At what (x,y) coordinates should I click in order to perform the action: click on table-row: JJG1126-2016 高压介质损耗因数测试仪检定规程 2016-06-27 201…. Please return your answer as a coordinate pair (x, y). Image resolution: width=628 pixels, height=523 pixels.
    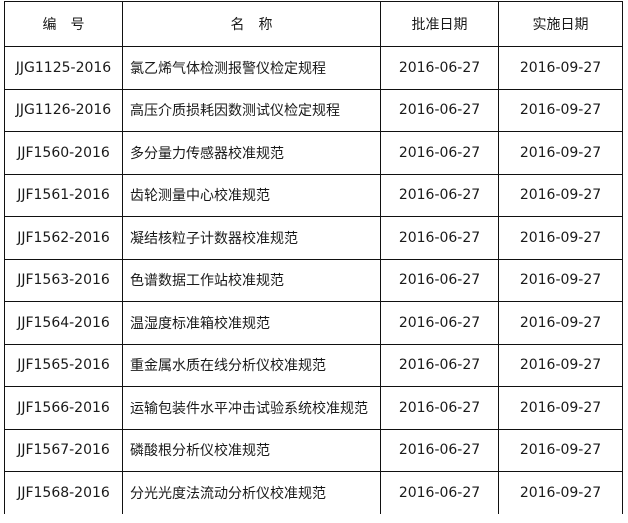
    Looking at the image, I should click on (313, 110).